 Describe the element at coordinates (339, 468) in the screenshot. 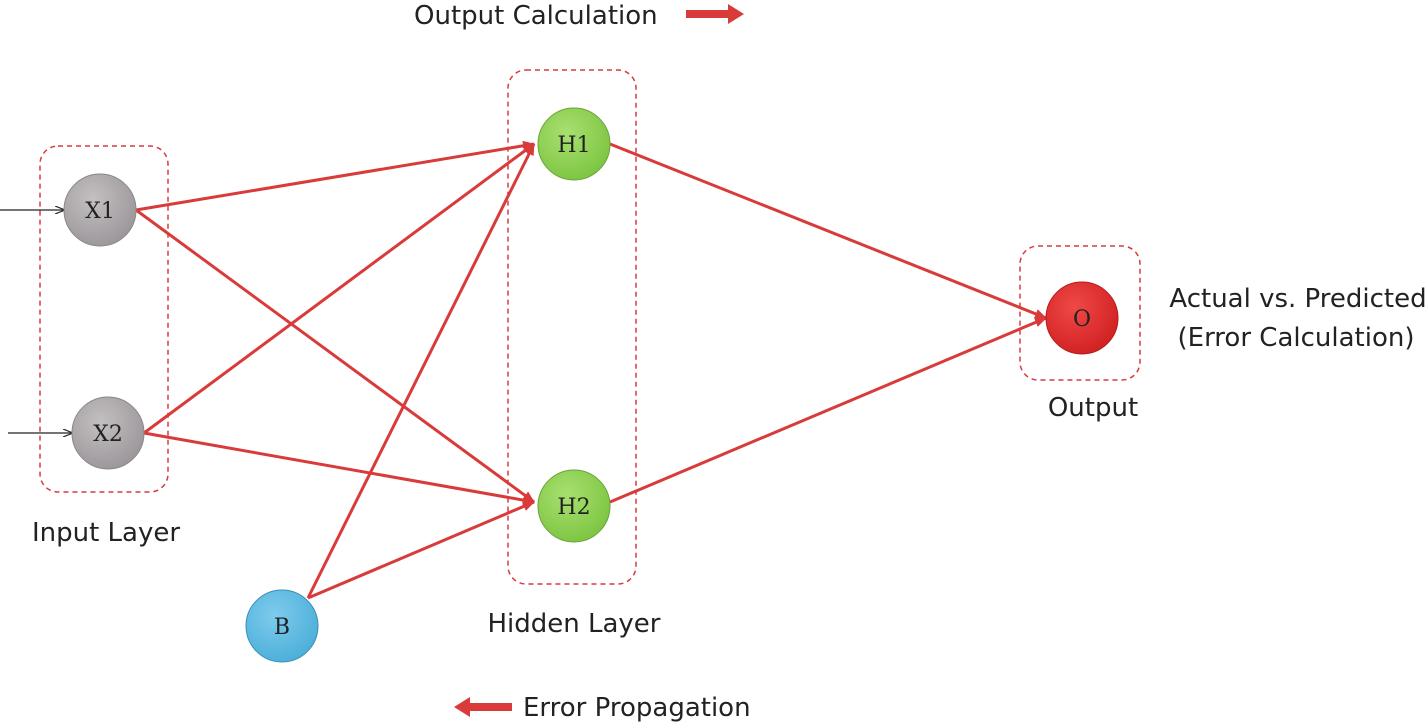

I see `edge-x2-h2` at that location.